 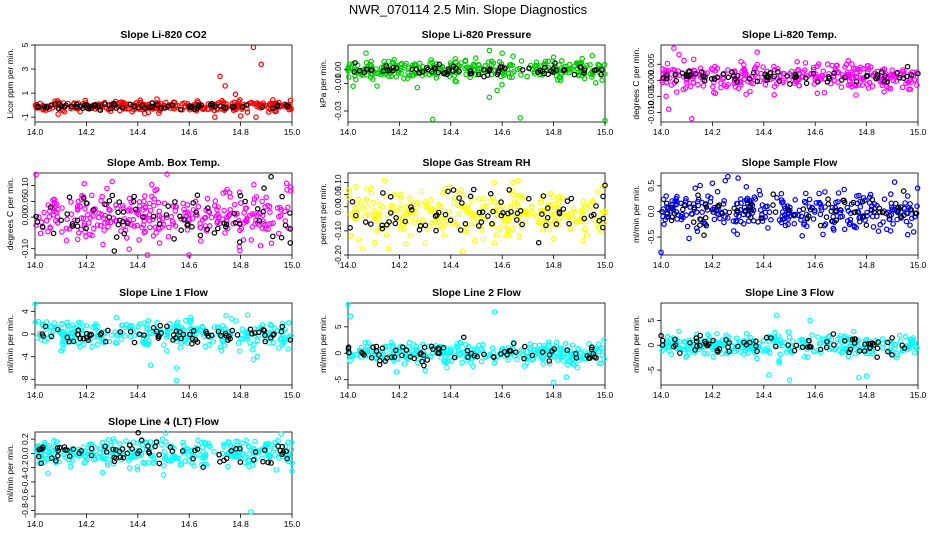 I want to click on y-axis-label: ml/min per min., so click(x=10, y=473).